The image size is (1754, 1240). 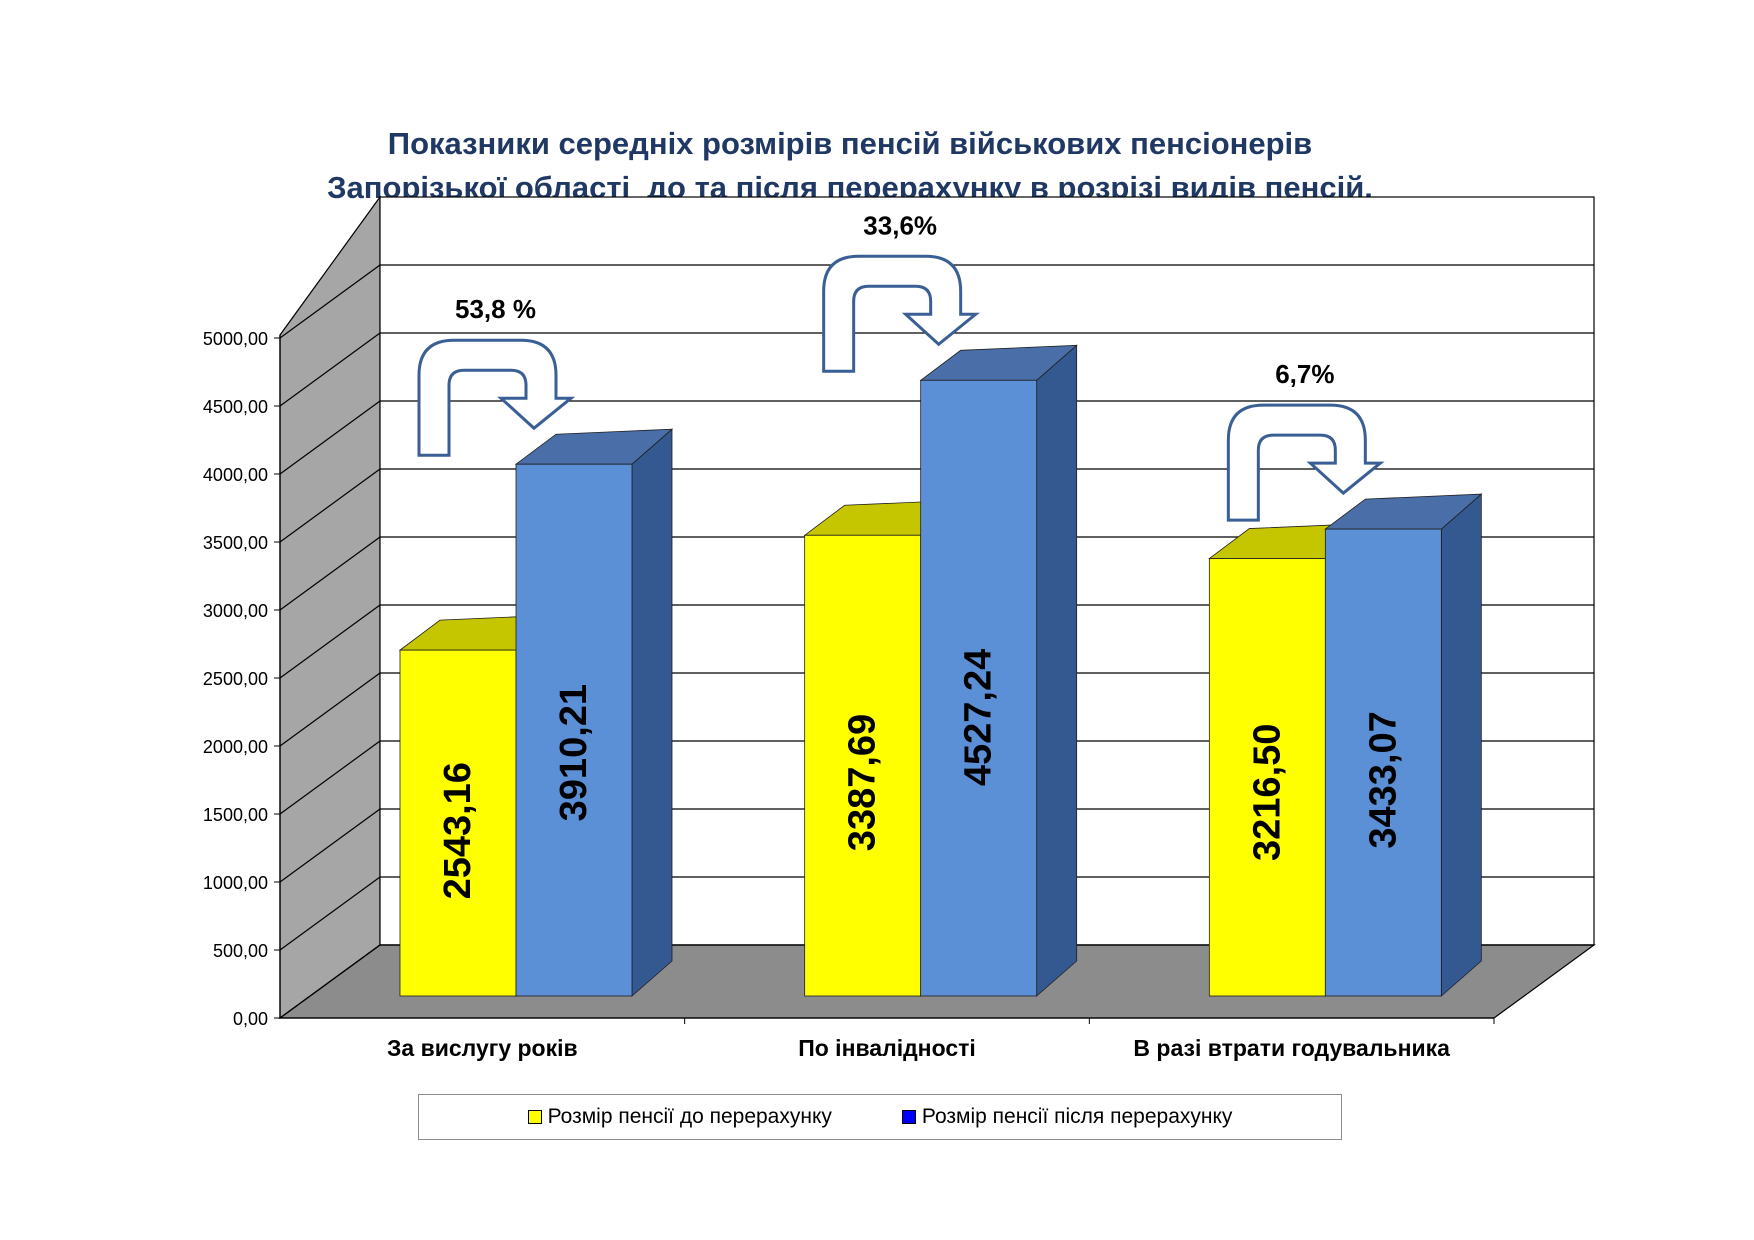 What do you see at coordinates (534, 1117) in the screenshot?
I see `legend-swatch-before` at bounding box center [534, 1117].